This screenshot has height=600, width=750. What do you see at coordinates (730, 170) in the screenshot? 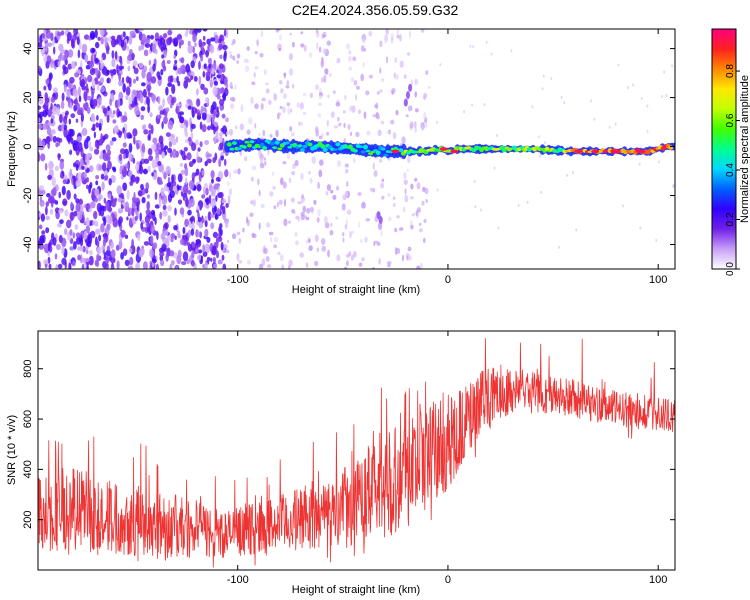
I see `colorbar-tick-label: 0.4` at bounding box center [730, 170].